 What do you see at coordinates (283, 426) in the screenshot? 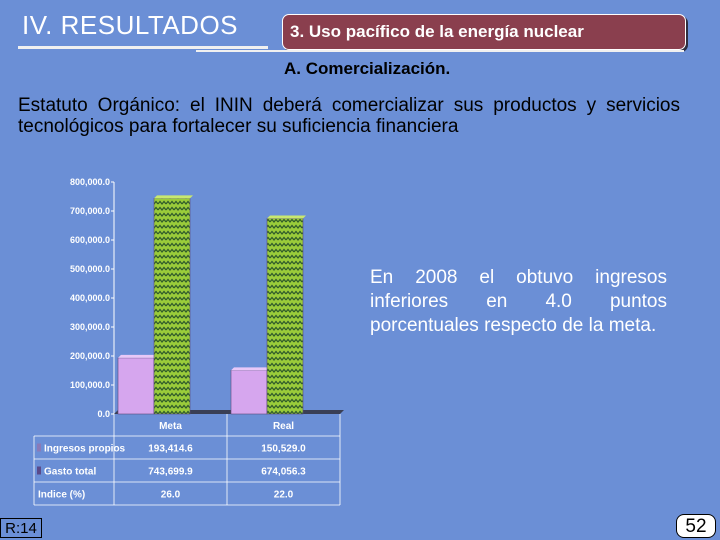
I see `x-category-label: Real` at bounding box center [283, 426].